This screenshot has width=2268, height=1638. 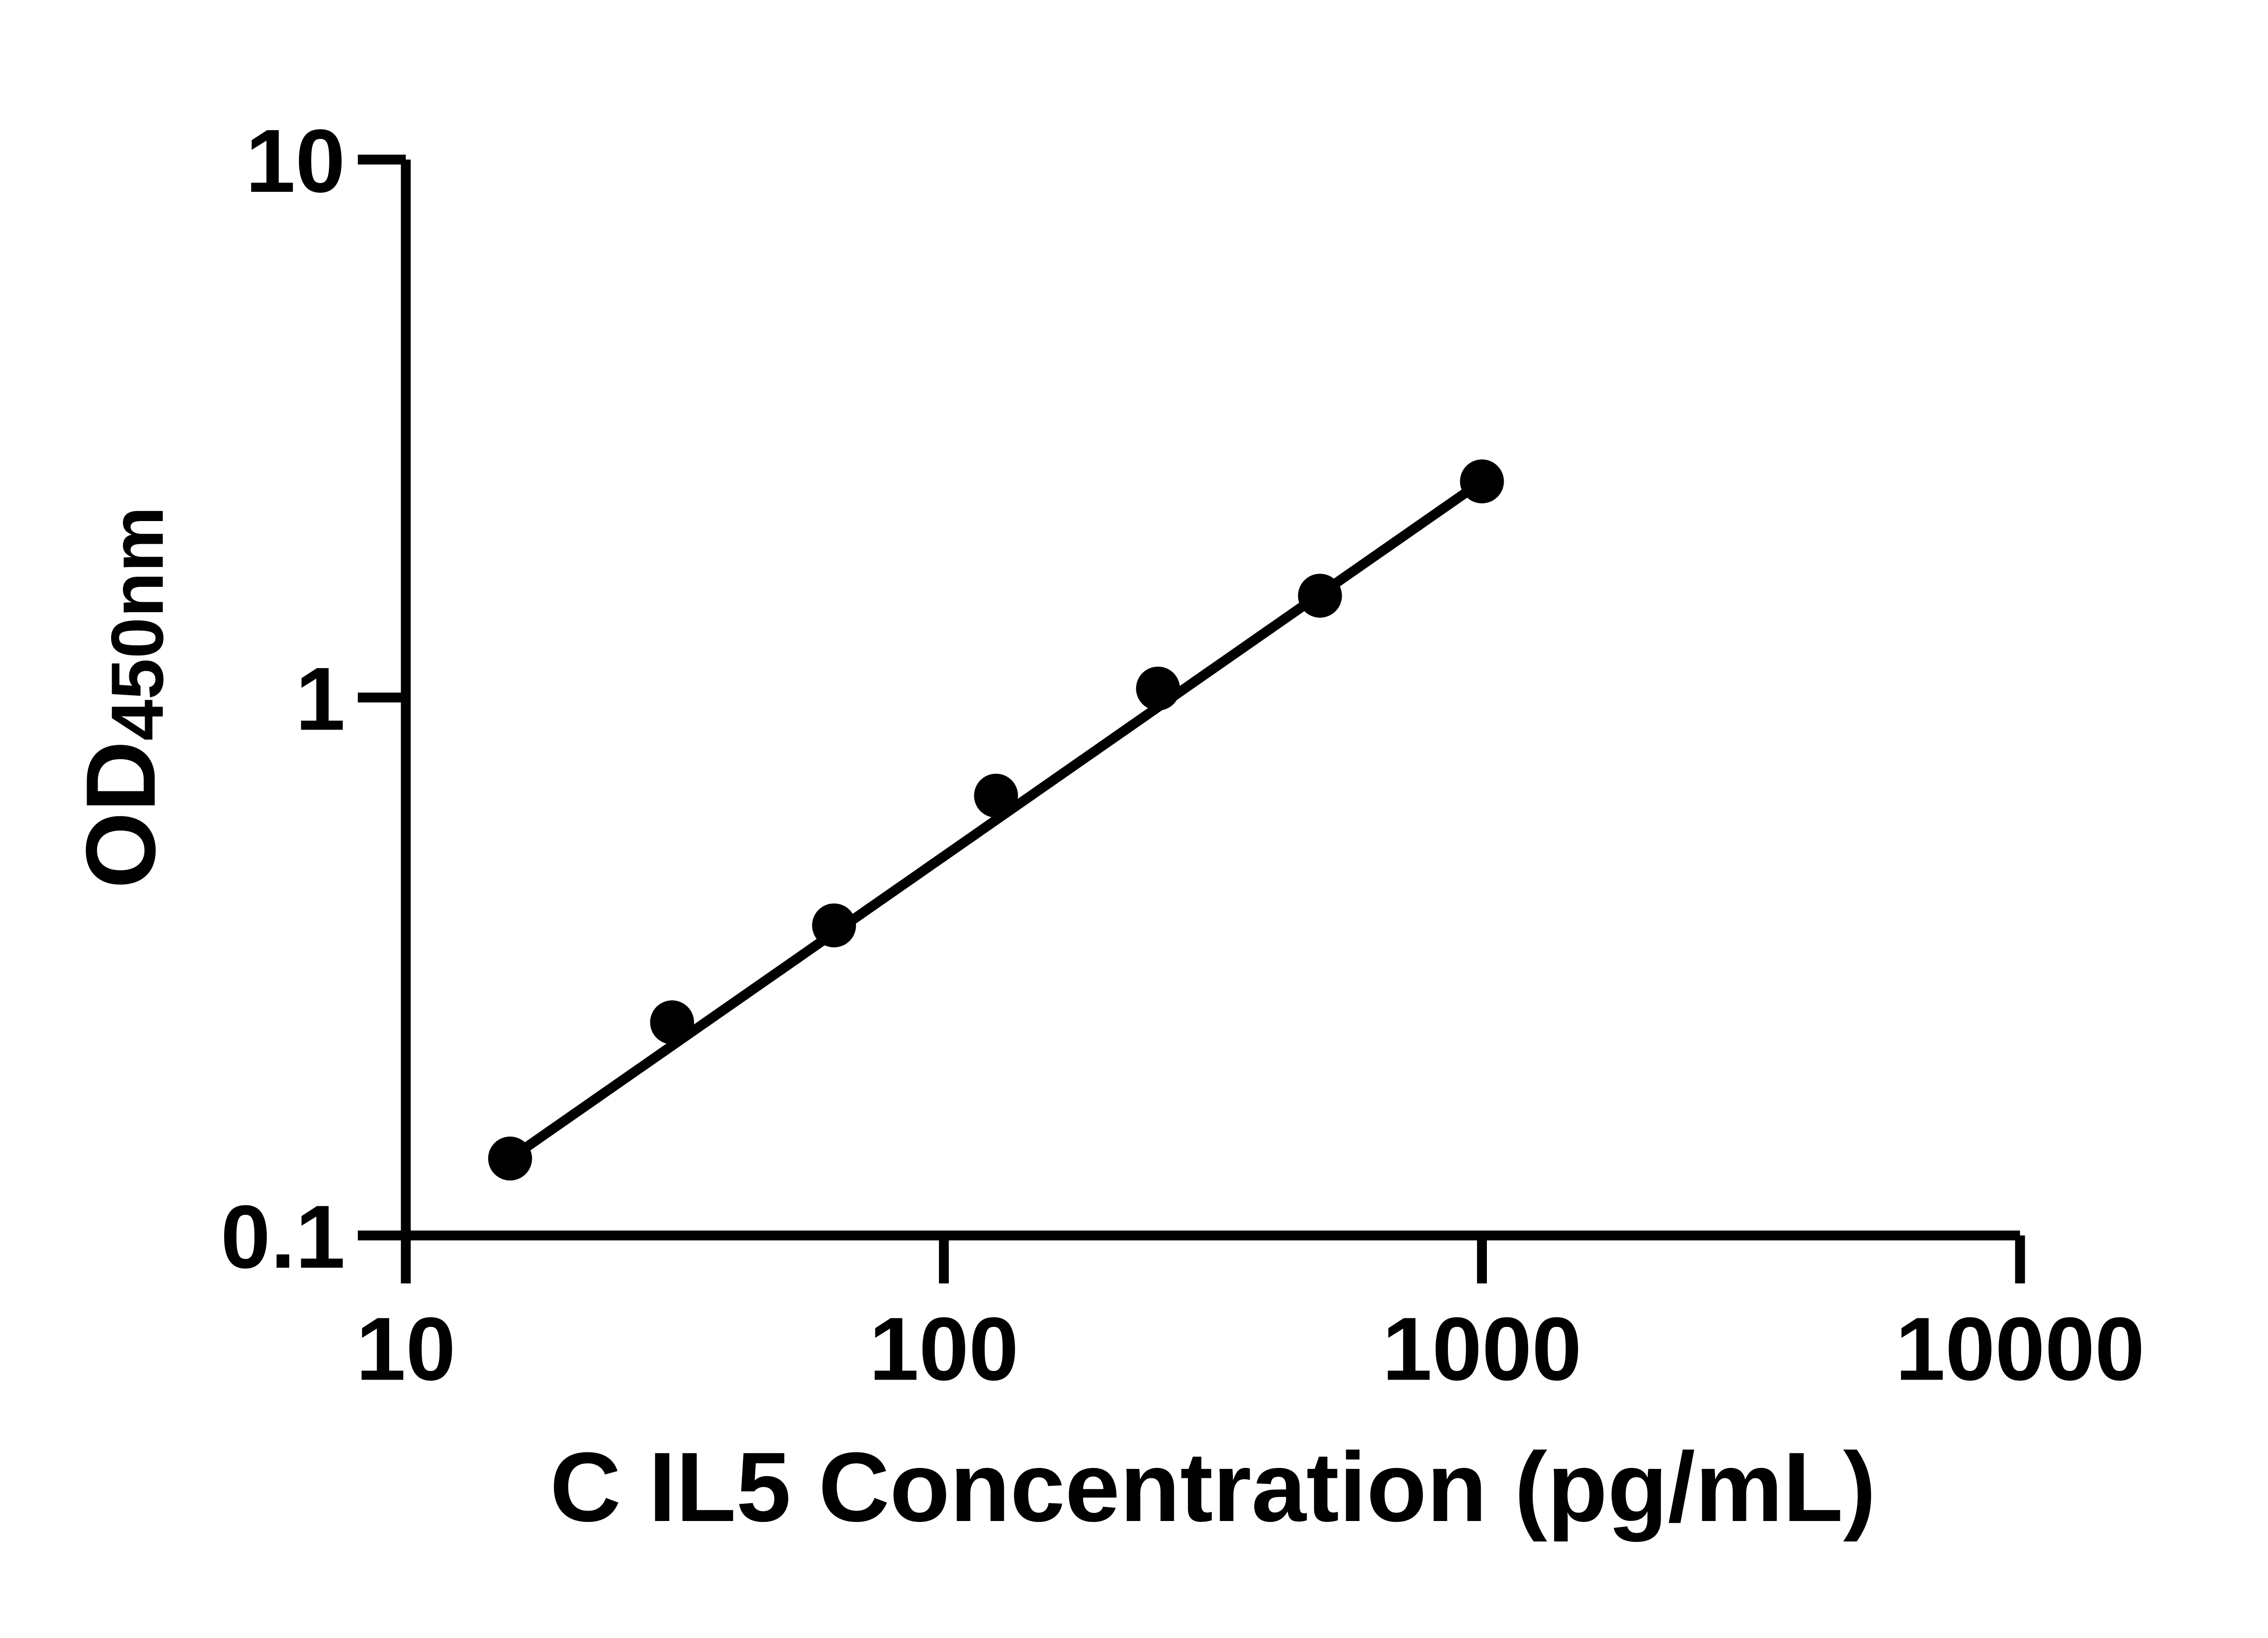 I want to click on x-tick-label: 100, so click(x=944, y=1349).